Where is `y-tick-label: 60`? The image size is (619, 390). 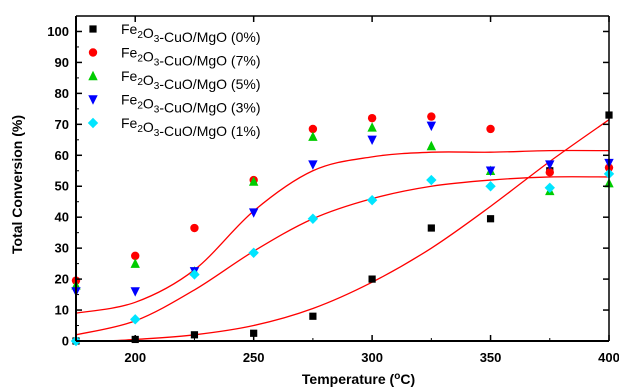 y-tick-label: 60 is located at coordinates (62, 155).